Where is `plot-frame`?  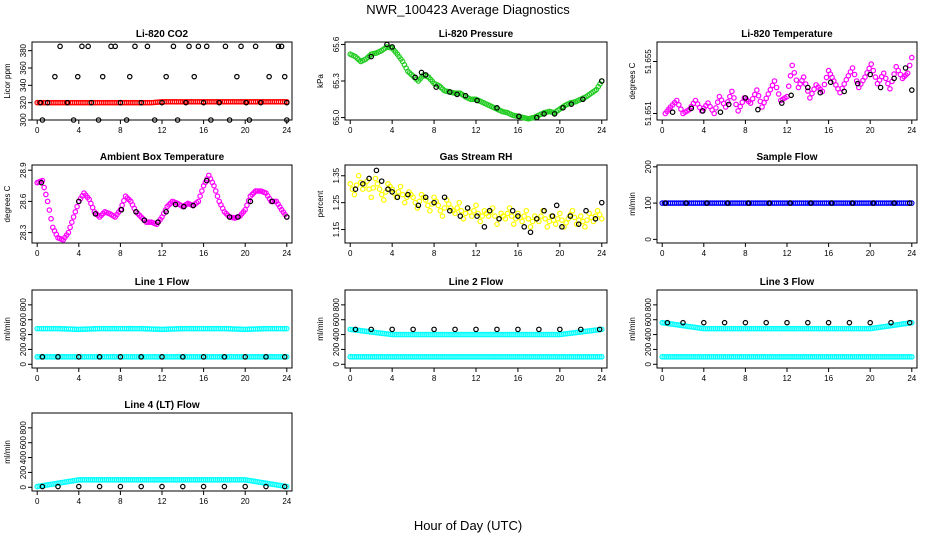
plot-frame is located at coordinates (476, 204).